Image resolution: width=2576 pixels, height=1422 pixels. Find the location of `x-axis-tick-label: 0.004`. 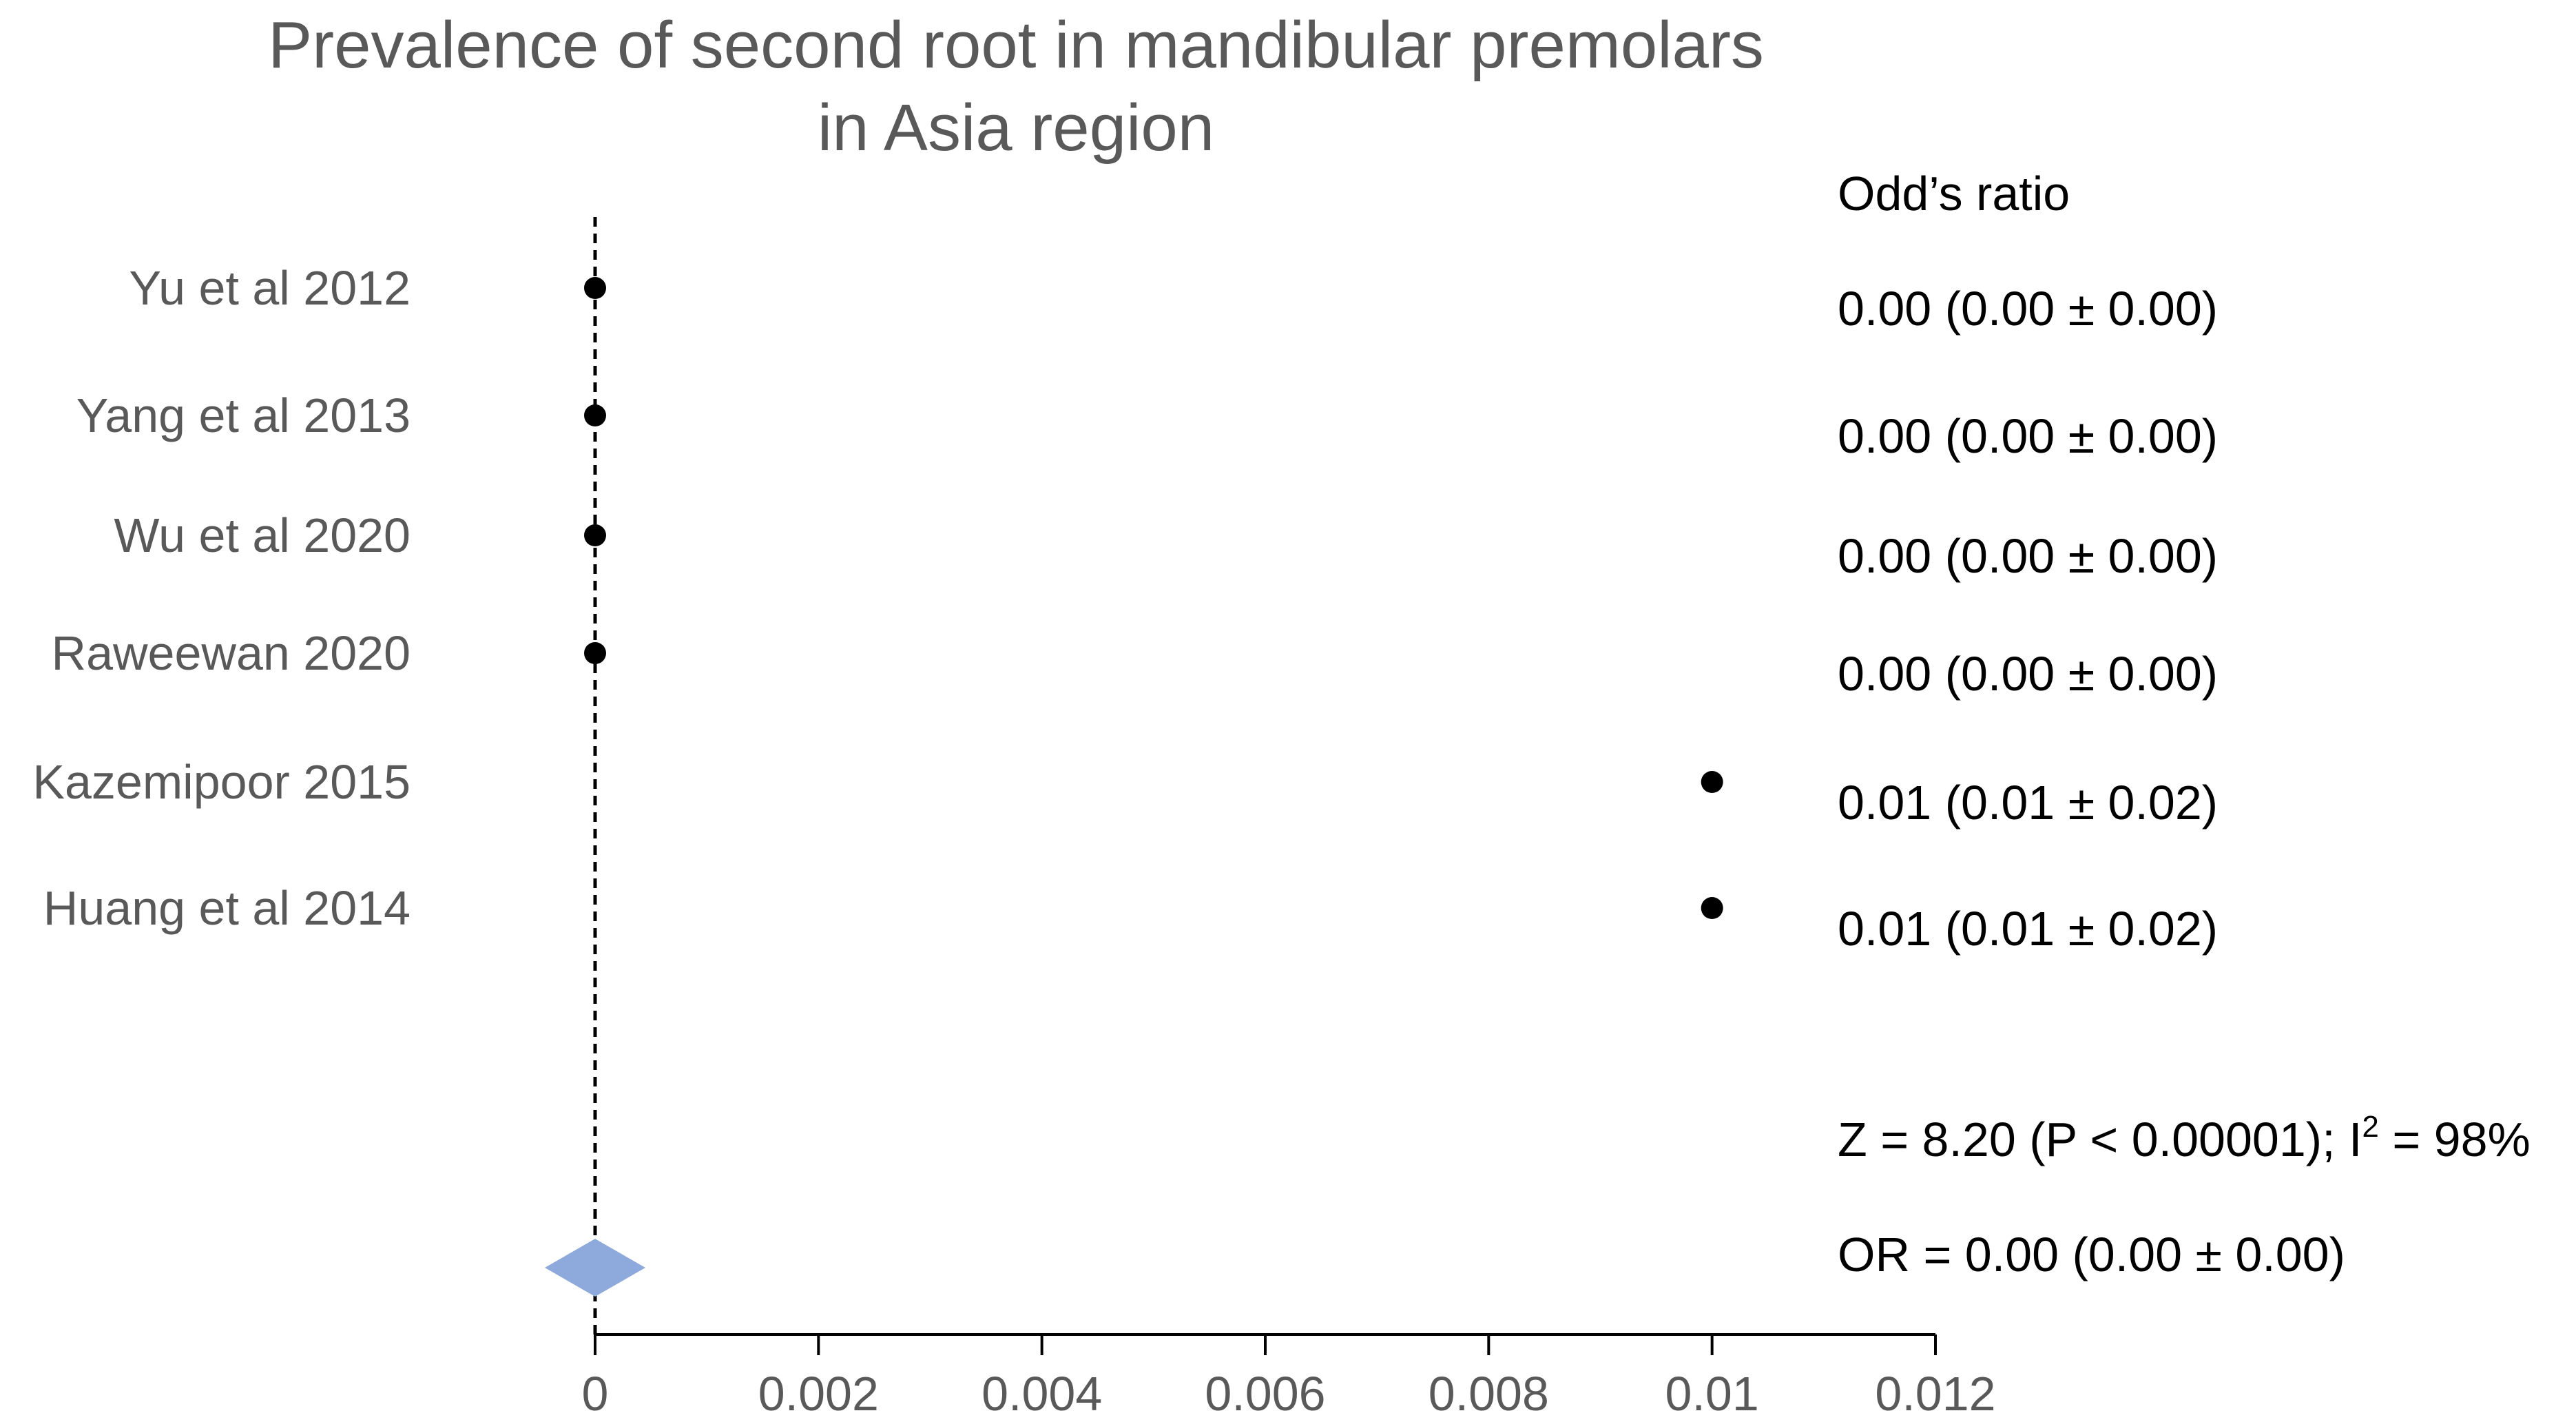

x-axis-tick-label: 0.004 is located at coordinates (1041, 1394).